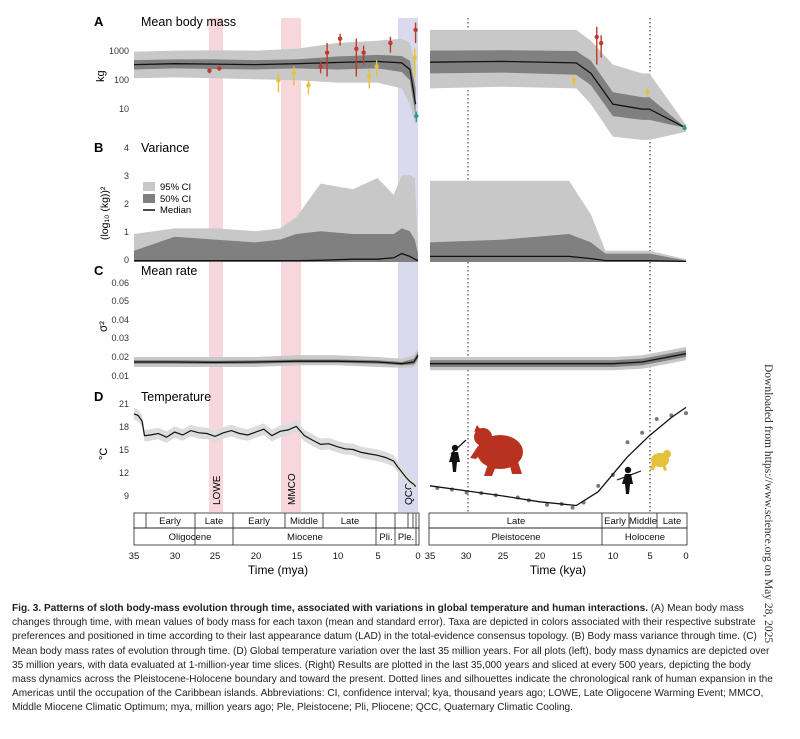  What do you see at coordinates (275, 556) in the screenshot?
I see `x-ticks-left: 35 30 25 20 15 10 5 0` at bounding box center [275, 556].